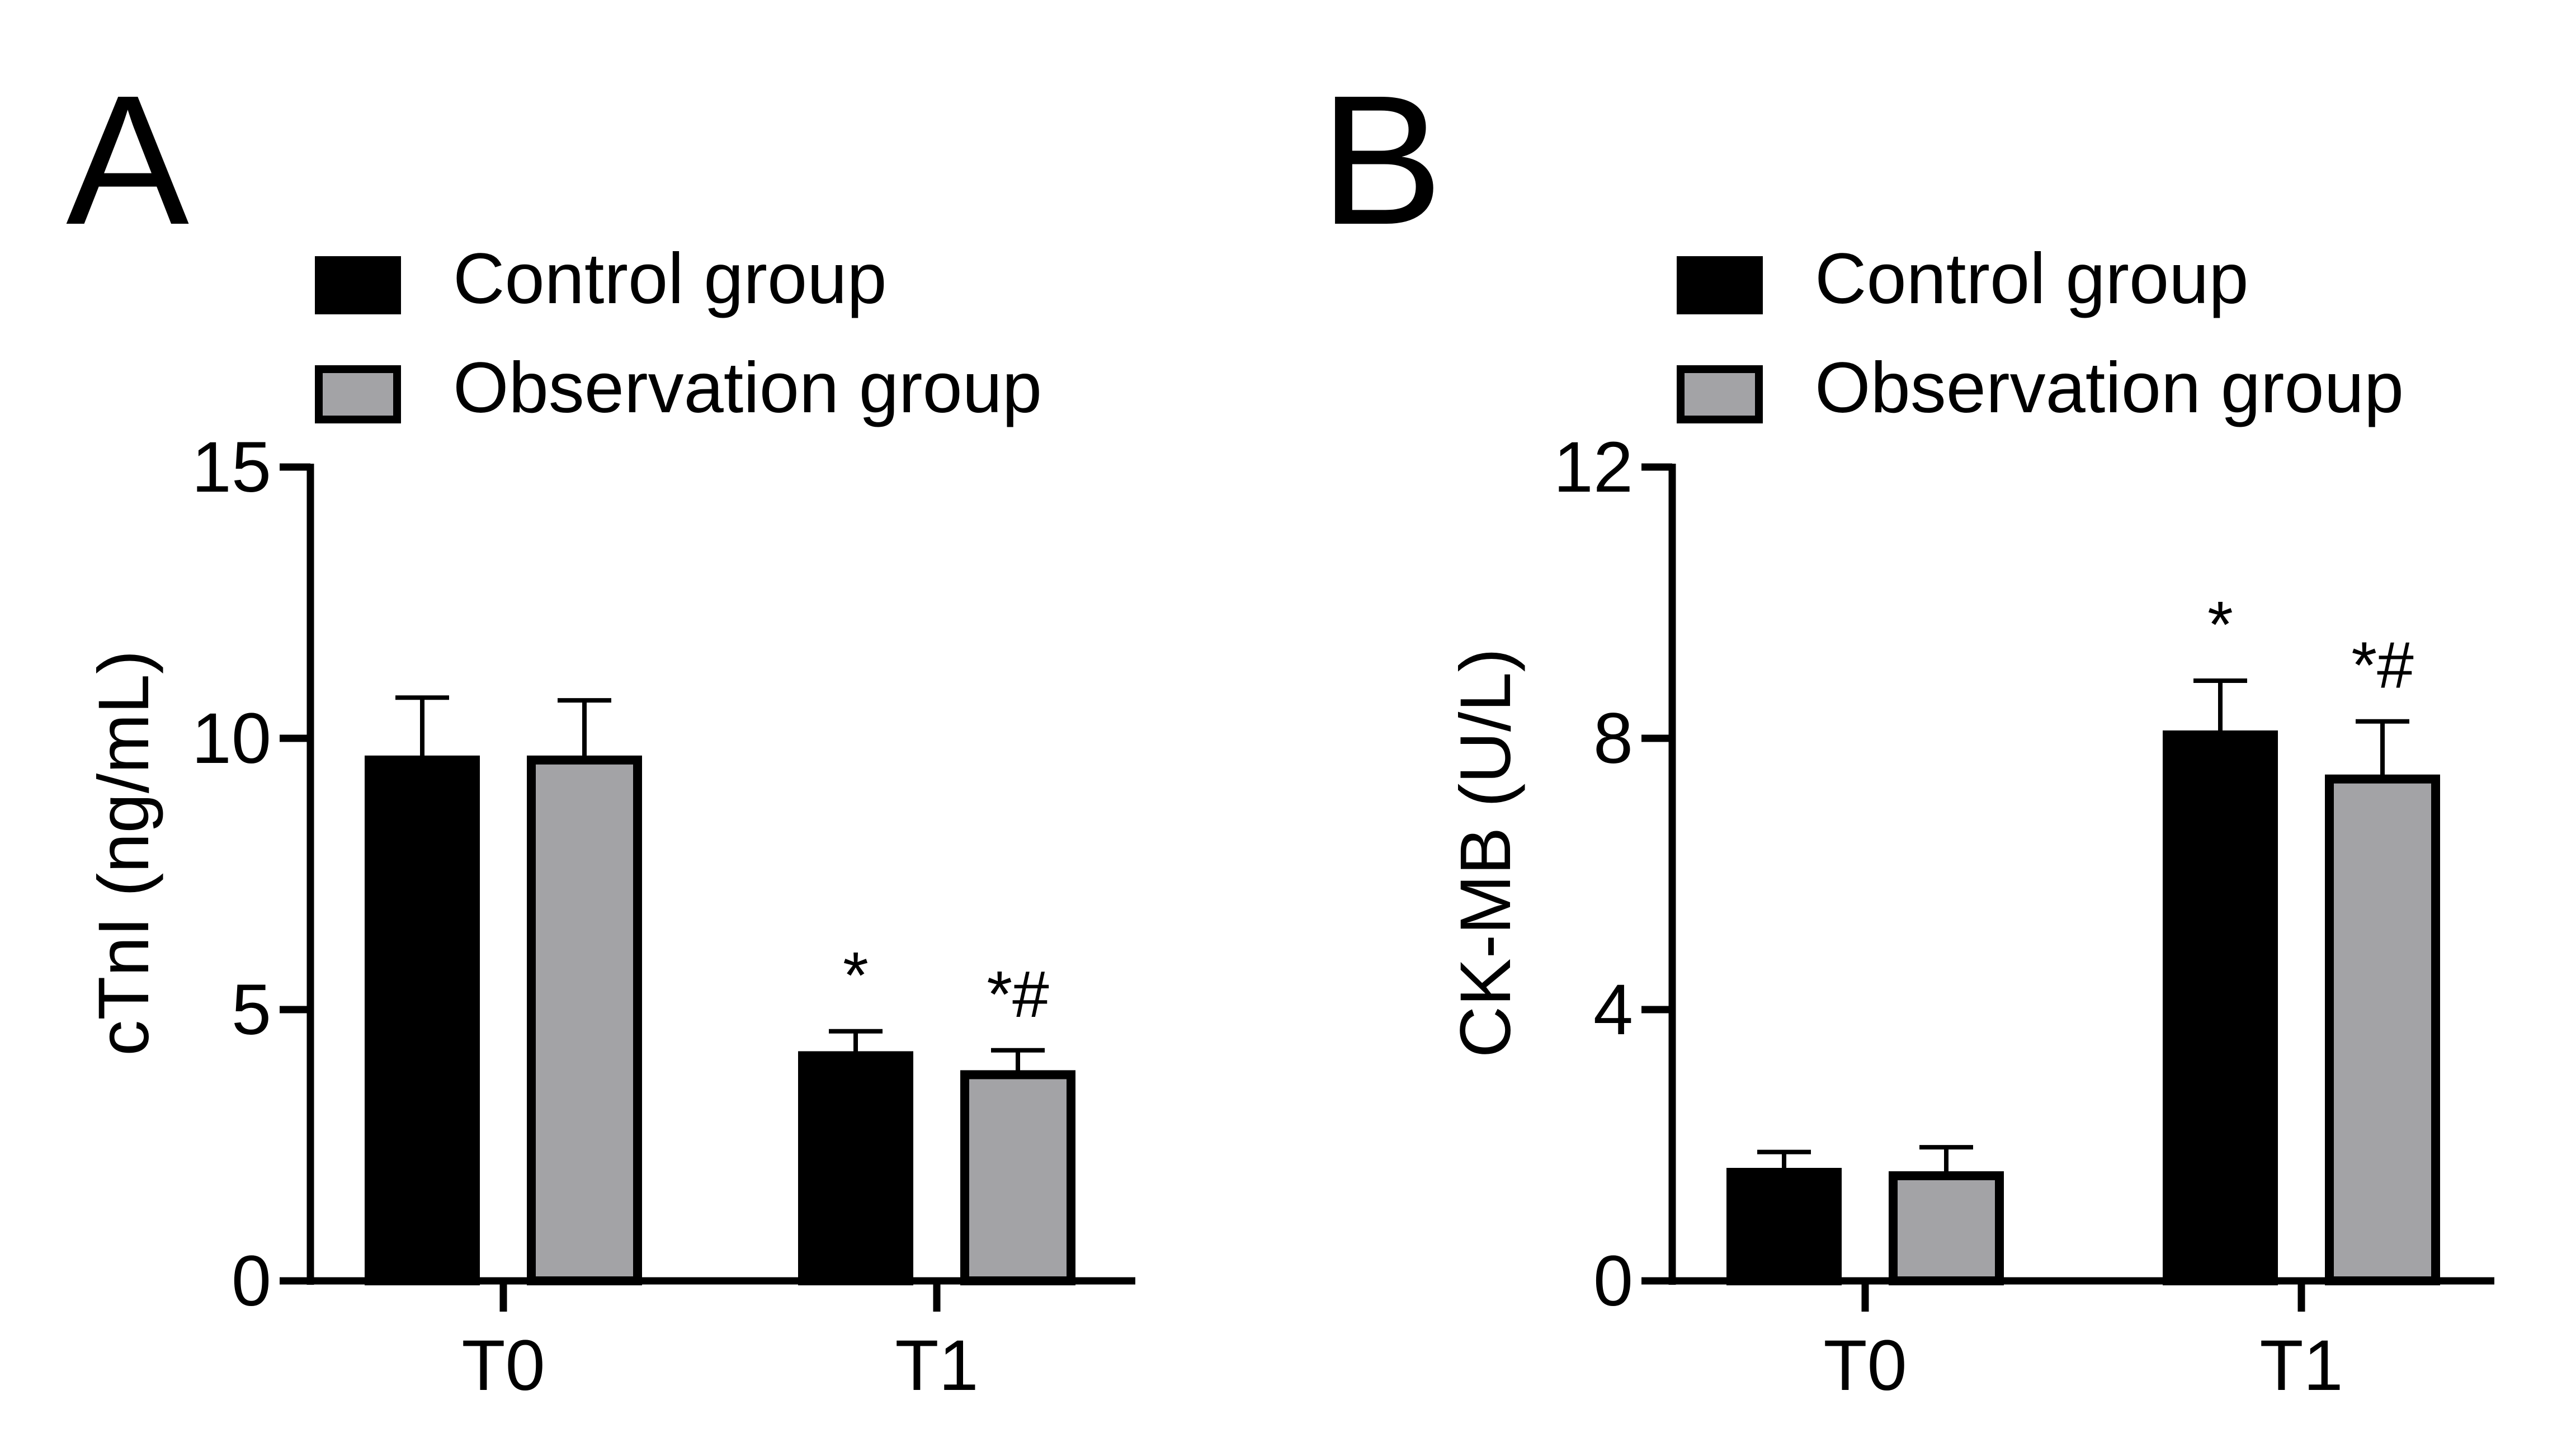  Describe the element at coordinates (128, 159) in the screenshot. I see `panel-label-a: A` at that location.